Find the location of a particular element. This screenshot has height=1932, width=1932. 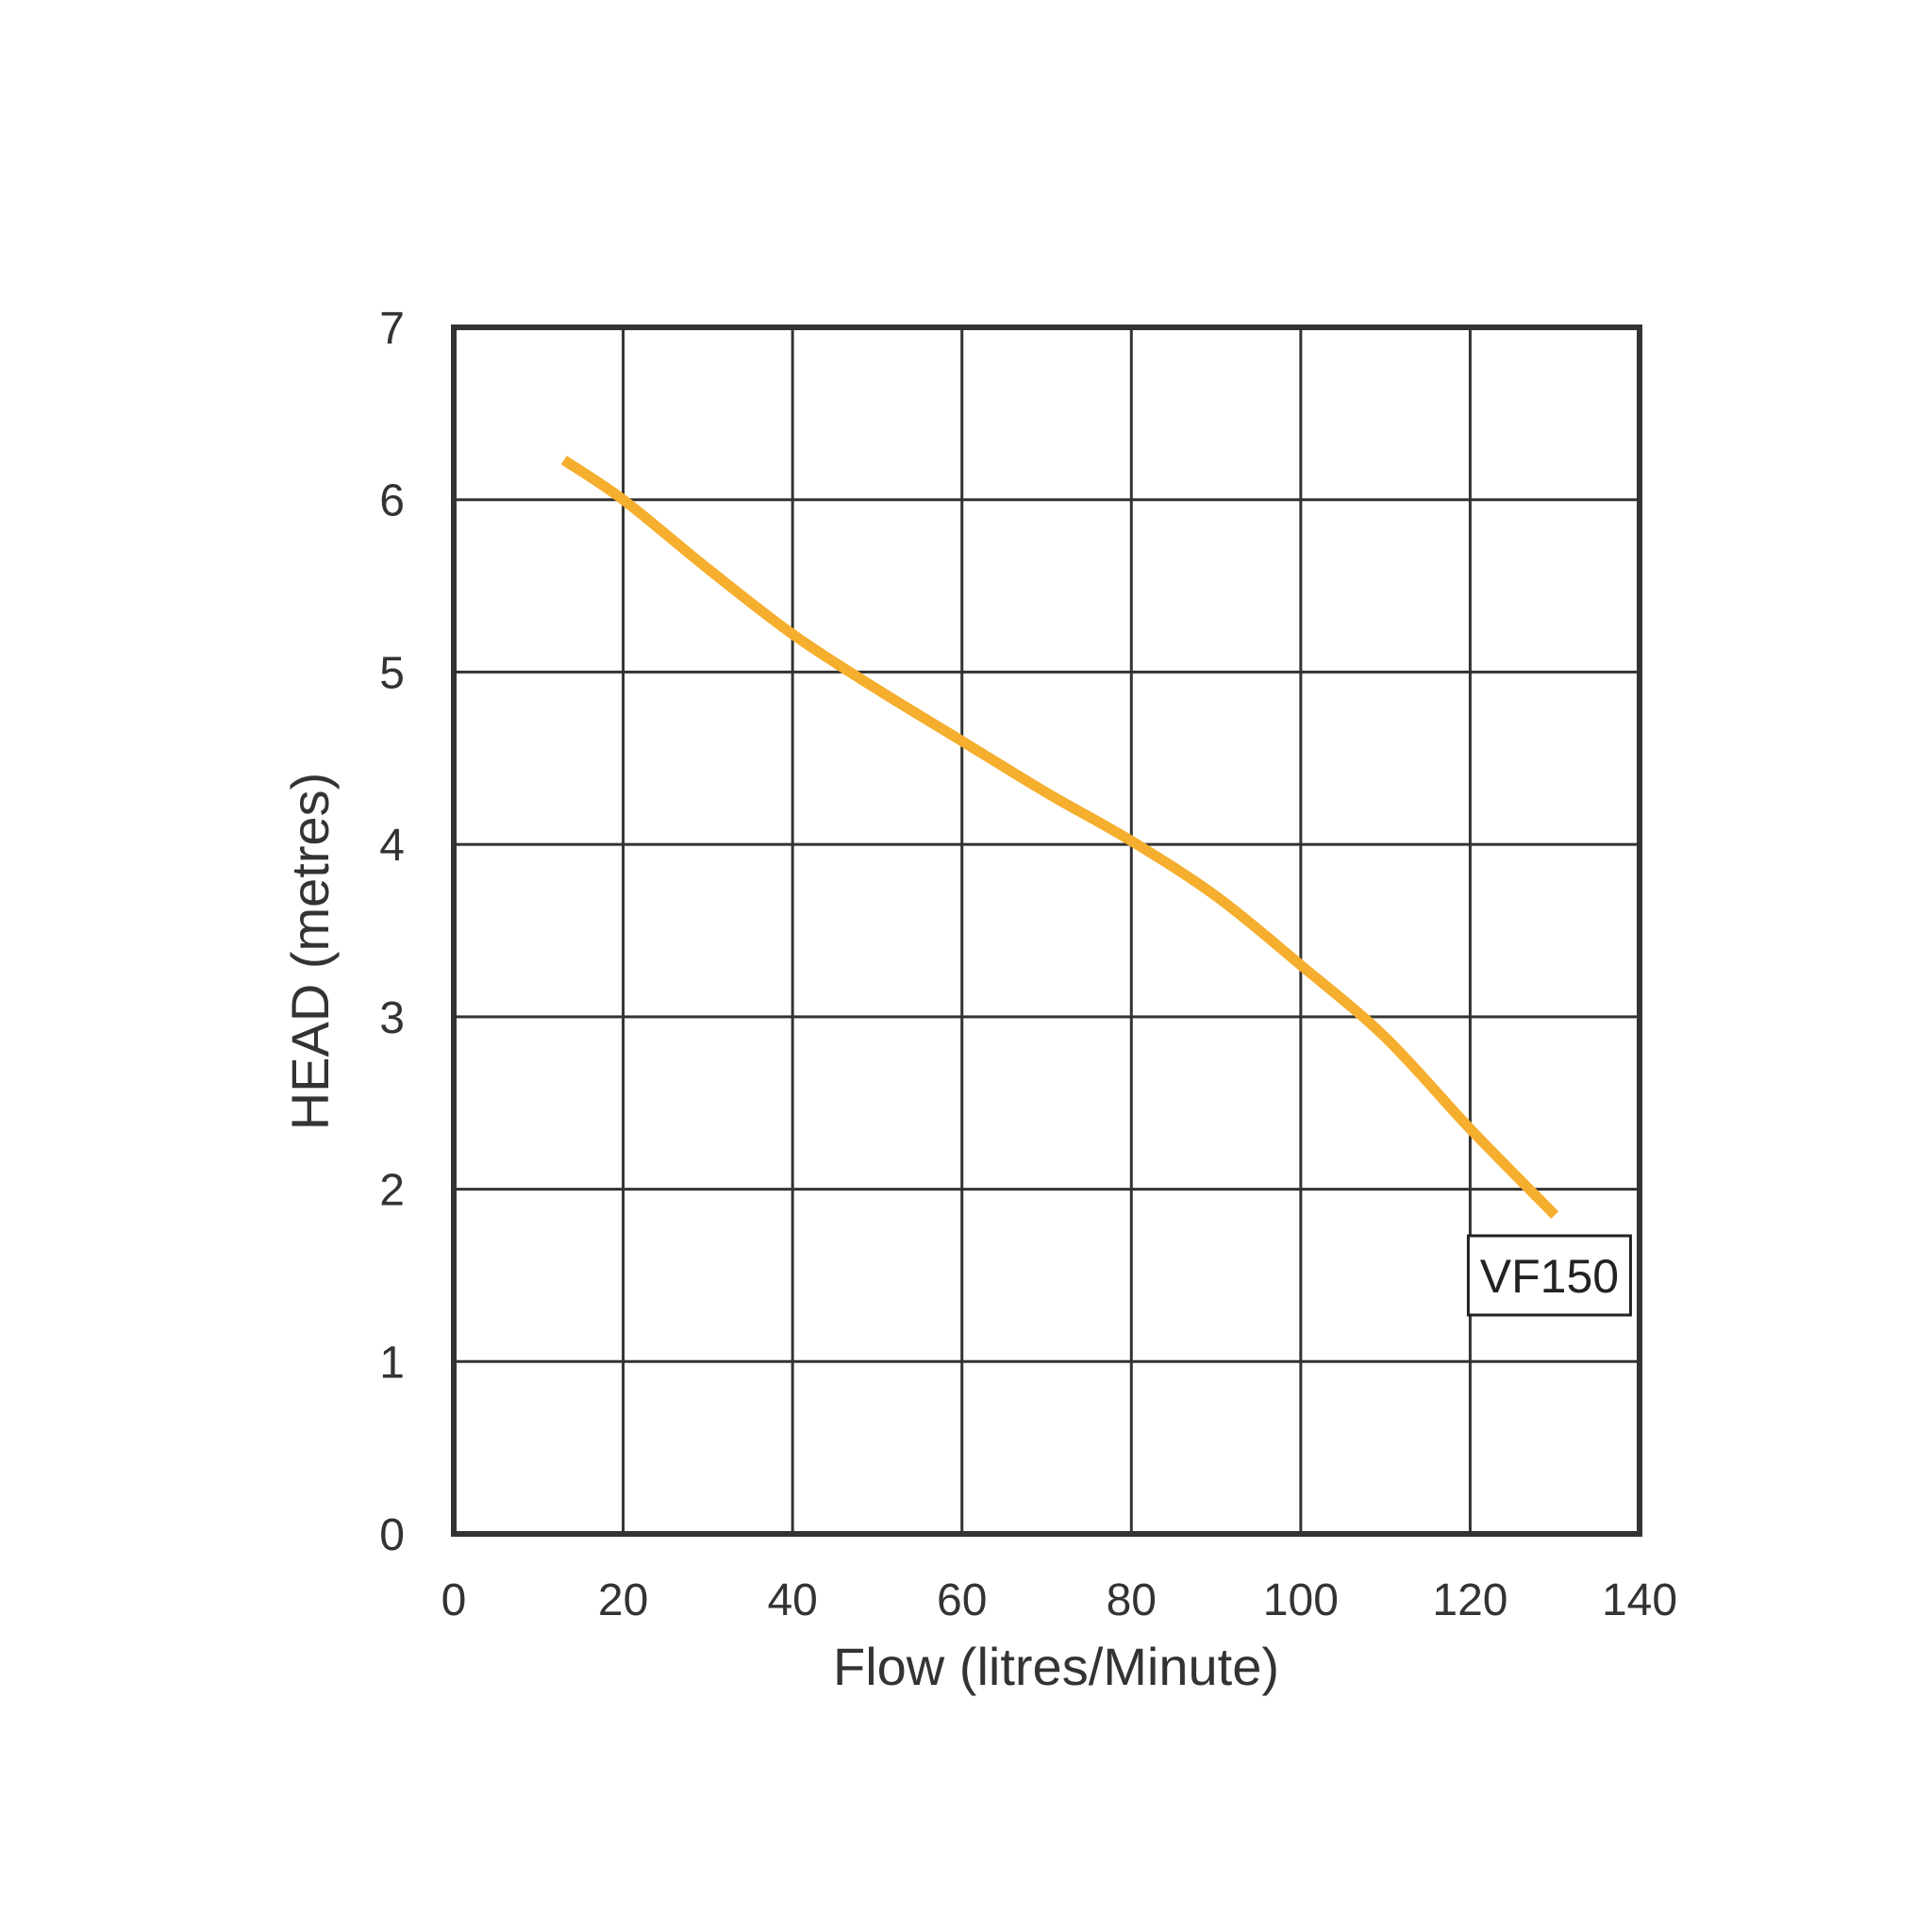

series-label-text: VF150 is located at coordinates (1549, 1277).